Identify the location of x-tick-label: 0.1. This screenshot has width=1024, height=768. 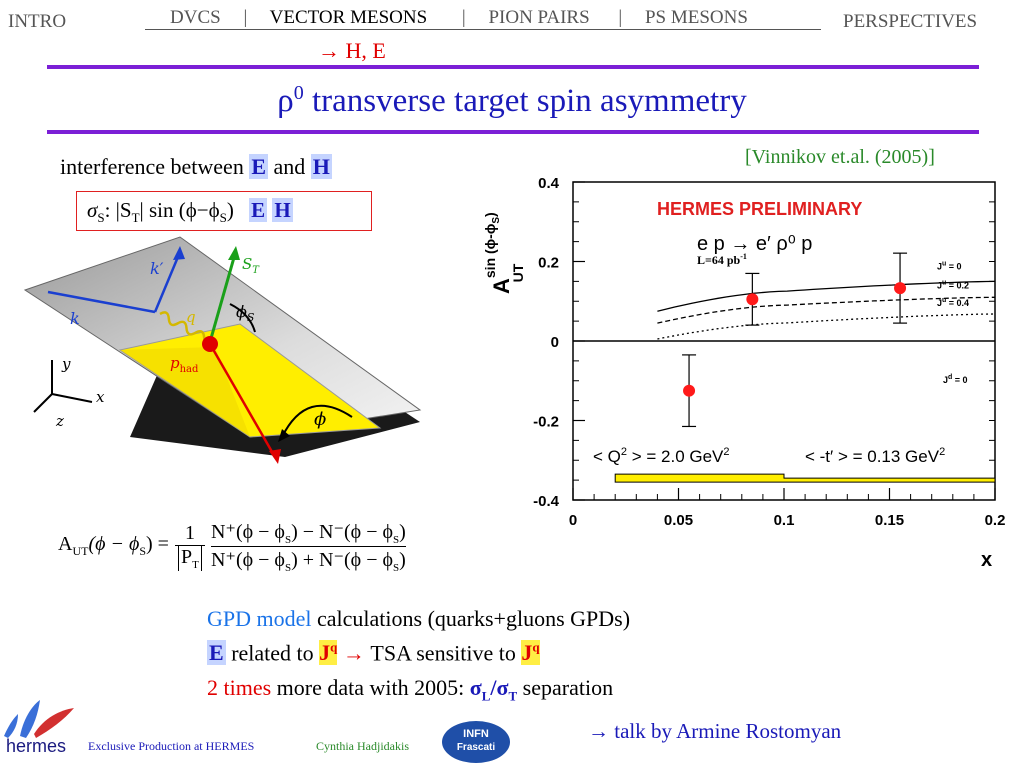
(784, 520).